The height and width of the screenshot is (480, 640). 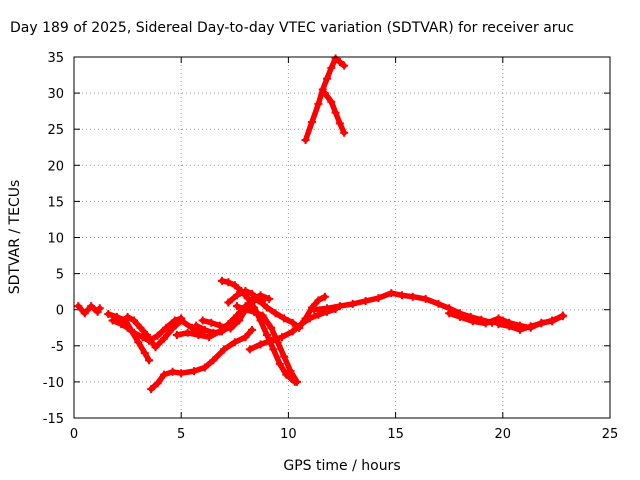 What do you see at coordinates (55, 166) in the screenshot?
I see `y-tick-label: 20` at bounding box center [55, 166].